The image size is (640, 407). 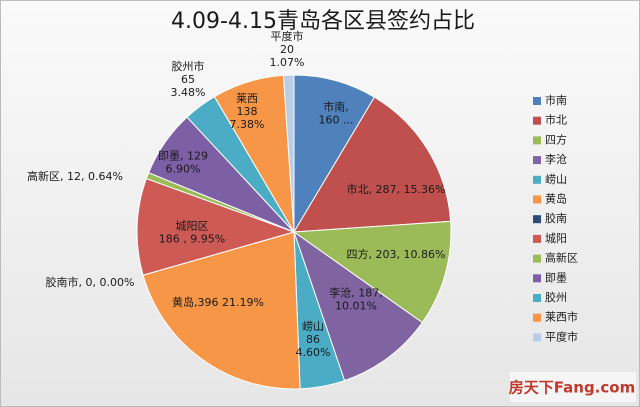 I want to click on watermark: 房天下Fang.com, so click(x=572, y=388).